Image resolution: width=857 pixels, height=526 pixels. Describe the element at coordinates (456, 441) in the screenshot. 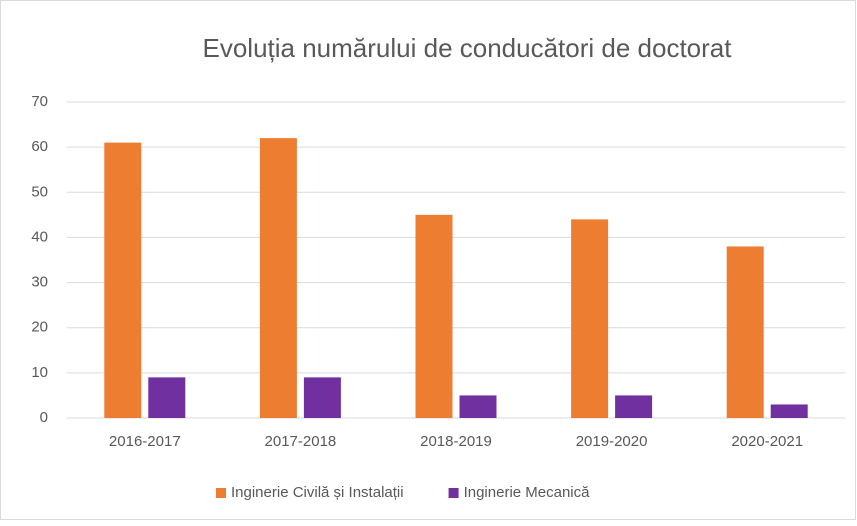

I see `x-tick-label: 2018-2019` at that location.